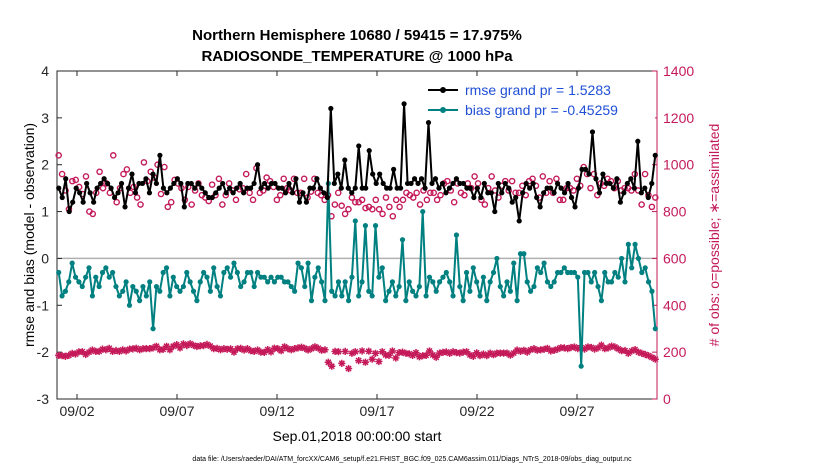 Image resolution: width=830 pixels, height=470 pixels. Describe the element at coordinates (276, 411) in the screenshot. I see `x-tick-label: 09/12` at that location.